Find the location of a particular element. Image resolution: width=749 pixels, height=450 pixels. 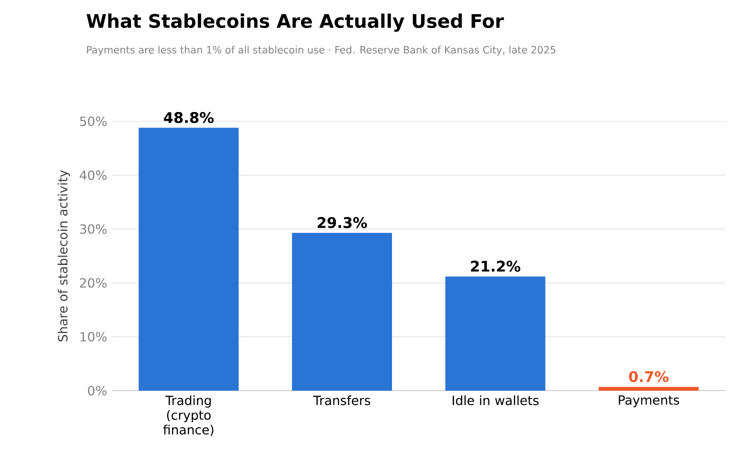

x-tick-label: Transfers is located at coordinates (341, 400).